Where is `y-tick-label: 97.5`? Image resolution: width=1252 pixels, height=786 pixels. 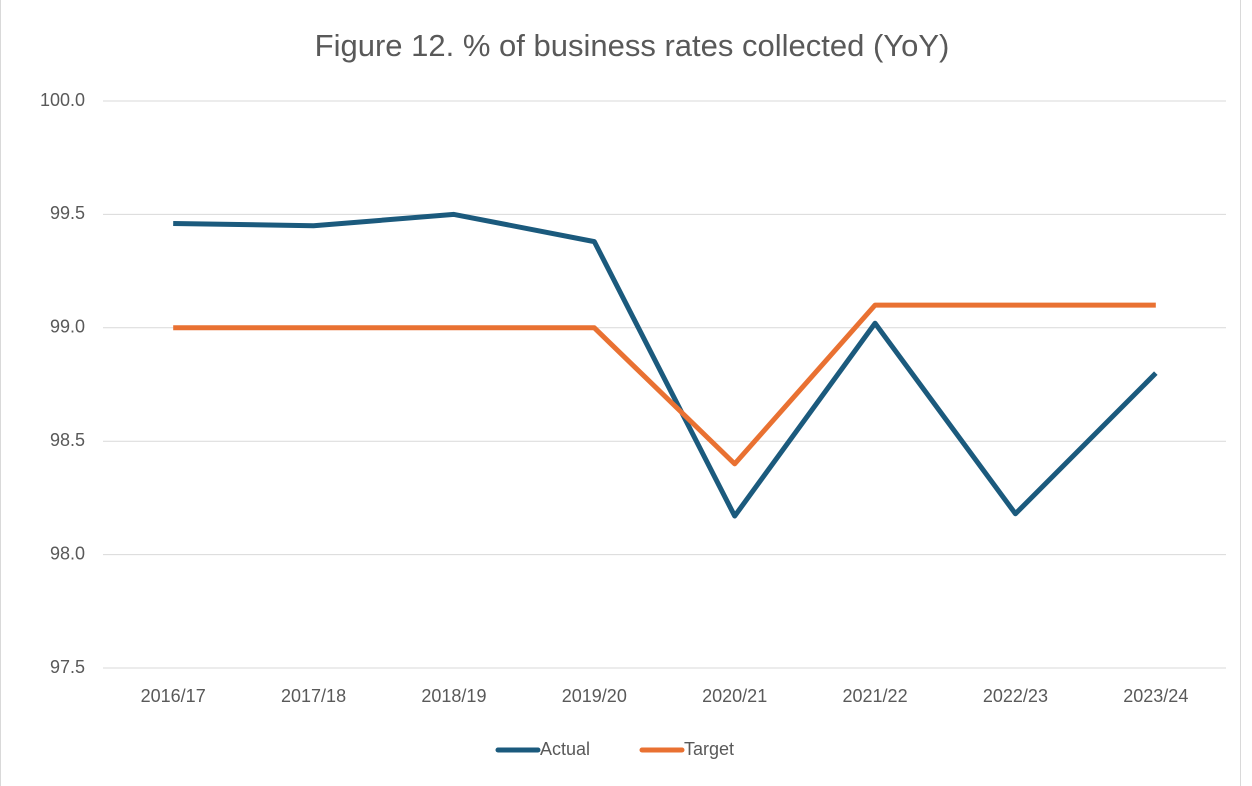 y-tick-label: 97.5 is located at coordinates (67, 667).